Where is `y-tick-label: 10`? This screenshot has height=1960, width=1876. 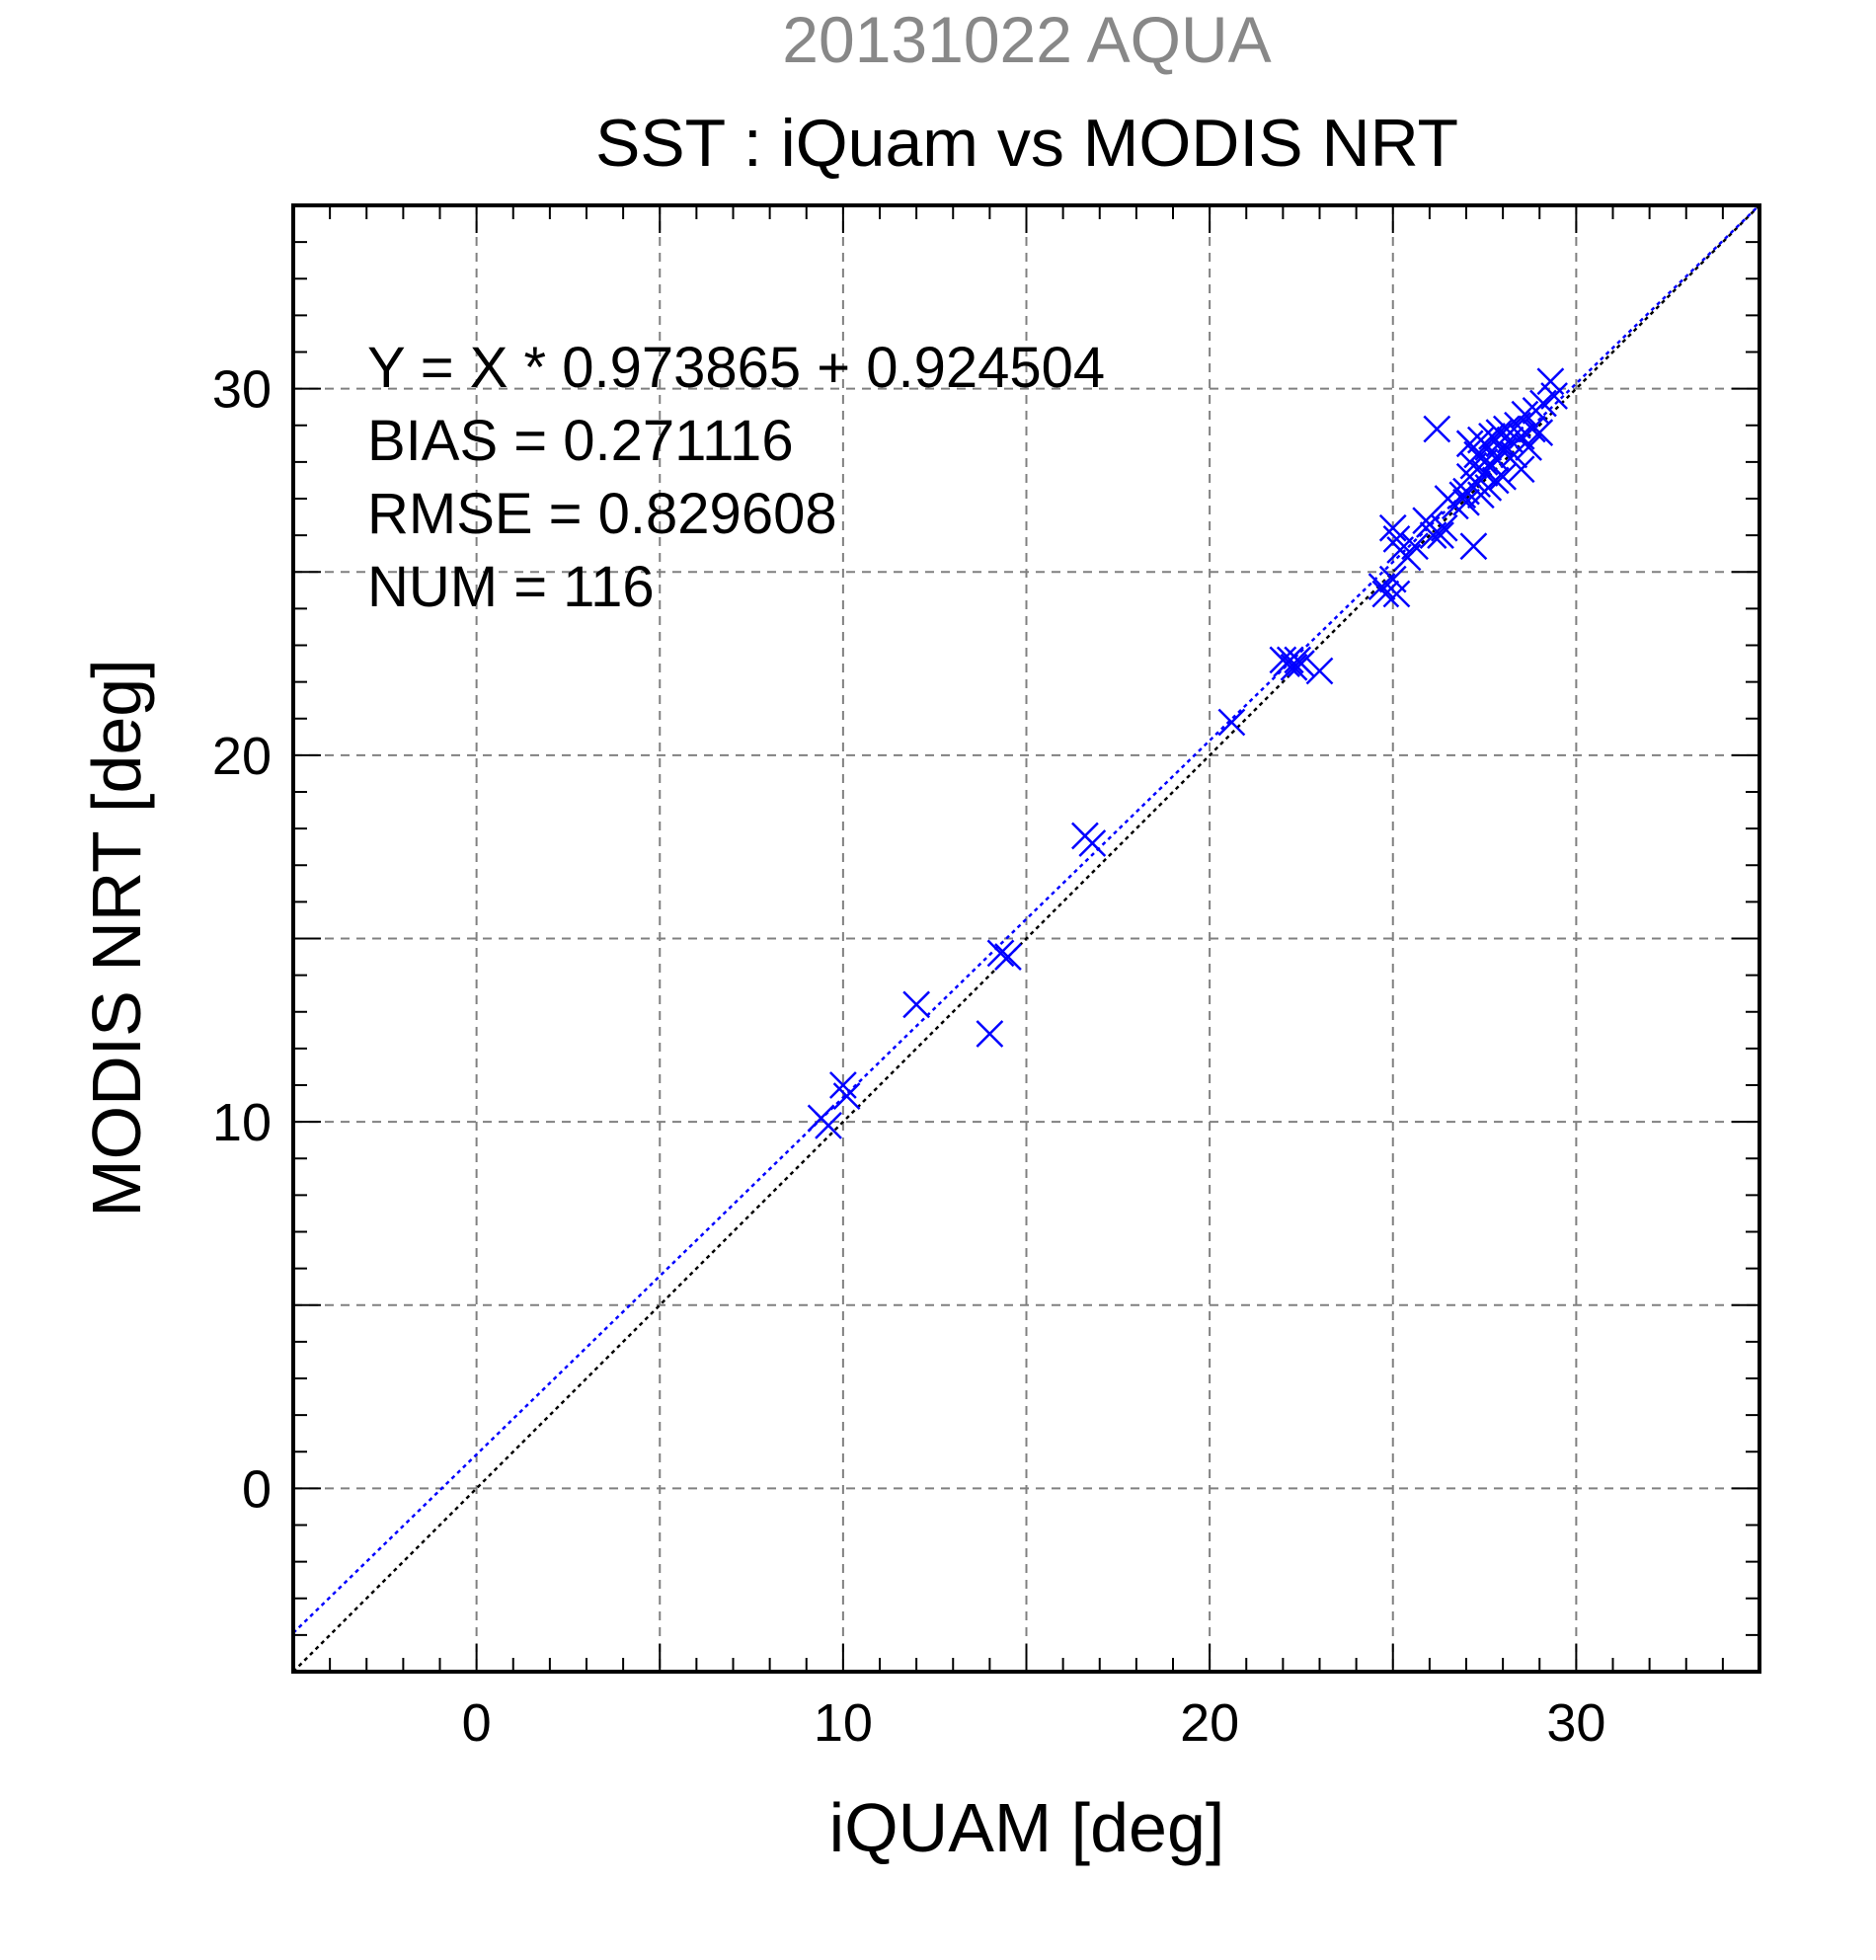
y-tick-label: 10 is located at coordinates (242, 1122).